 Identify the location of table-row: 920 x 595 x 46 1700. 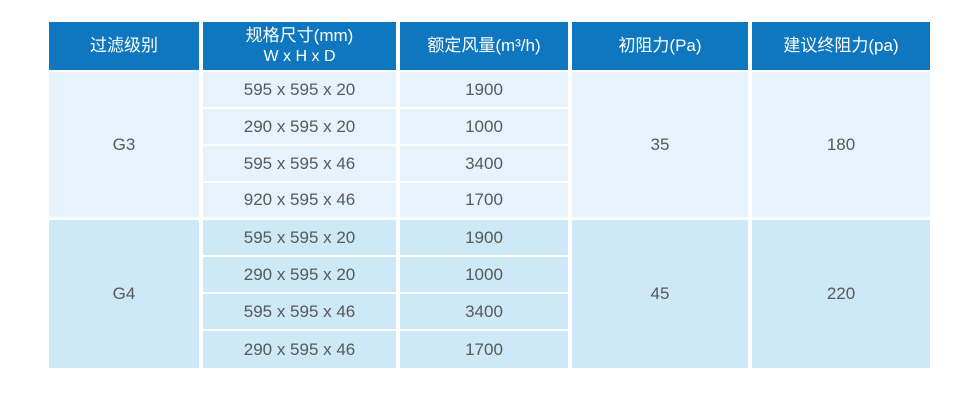
(489, 201).